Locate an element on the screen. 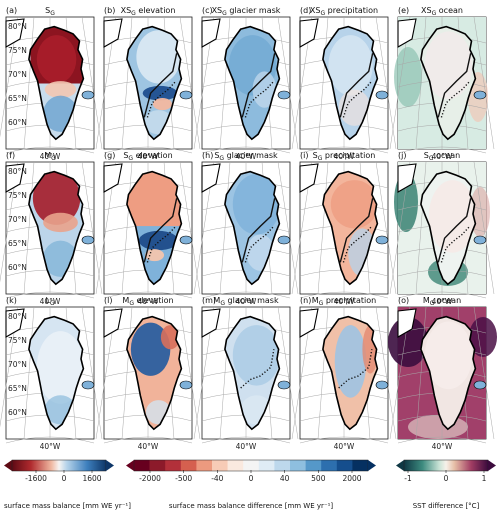 The image size is (500, 516). panel-letter: (m) is located at coordinates (209, 300).